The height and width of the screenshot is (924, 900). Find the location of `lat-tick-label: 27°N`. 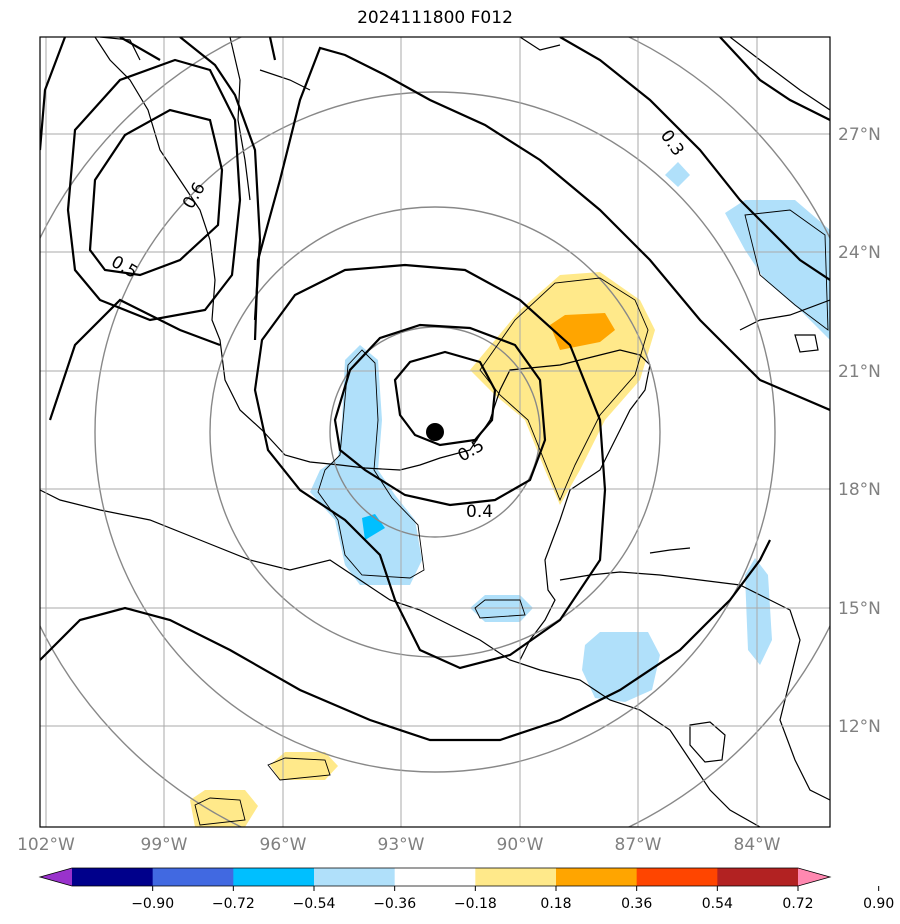

lat-tick-label: 27°N is located at coordinates (859, 135).